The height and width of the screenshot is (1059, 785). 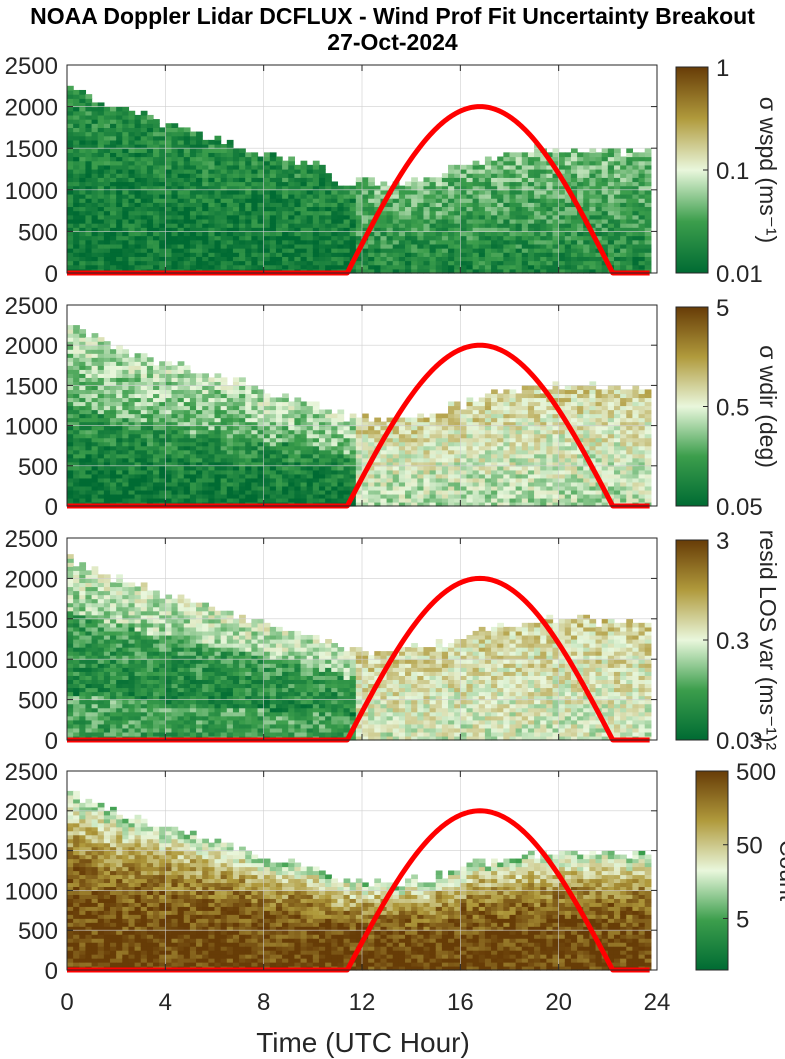 I want to click on y-tick-label: 0, so click(x=51, y=274).